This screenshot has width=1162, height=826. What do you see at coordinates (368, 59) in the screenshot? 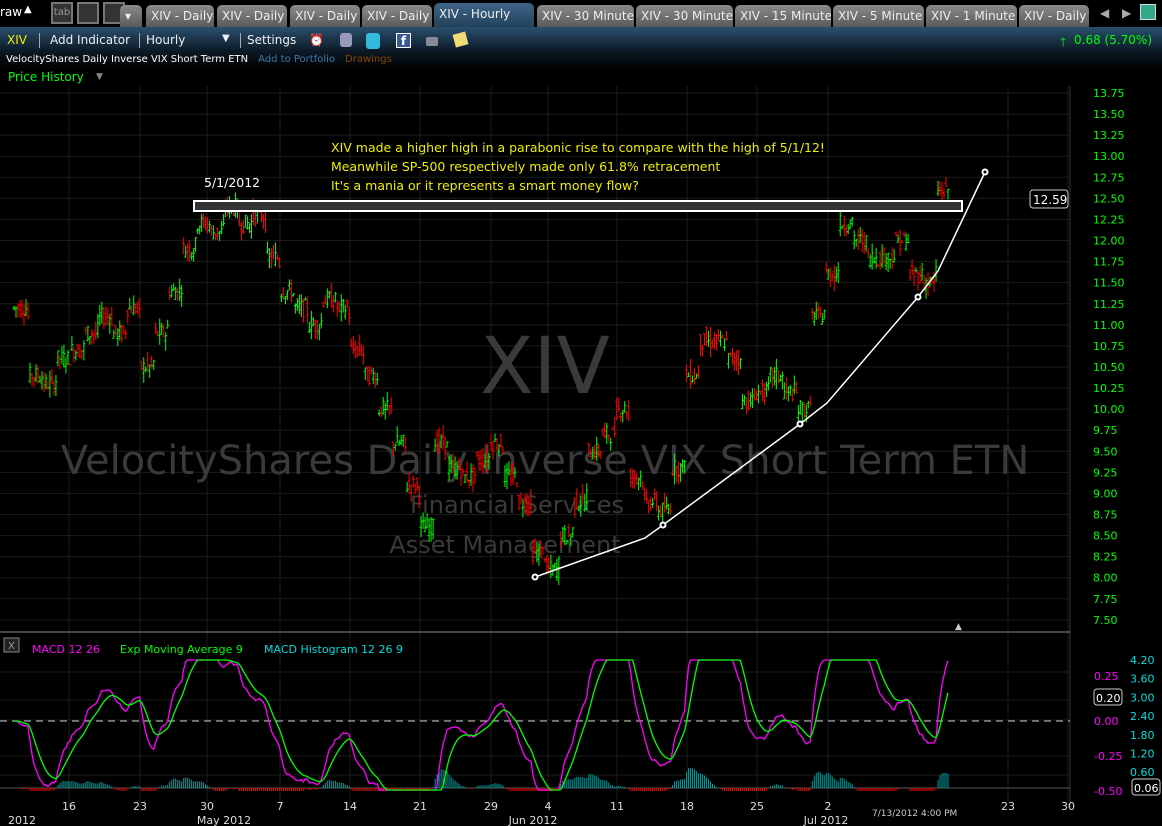
I see `drawings-link: Drawings` at bounding box center [368, 59].